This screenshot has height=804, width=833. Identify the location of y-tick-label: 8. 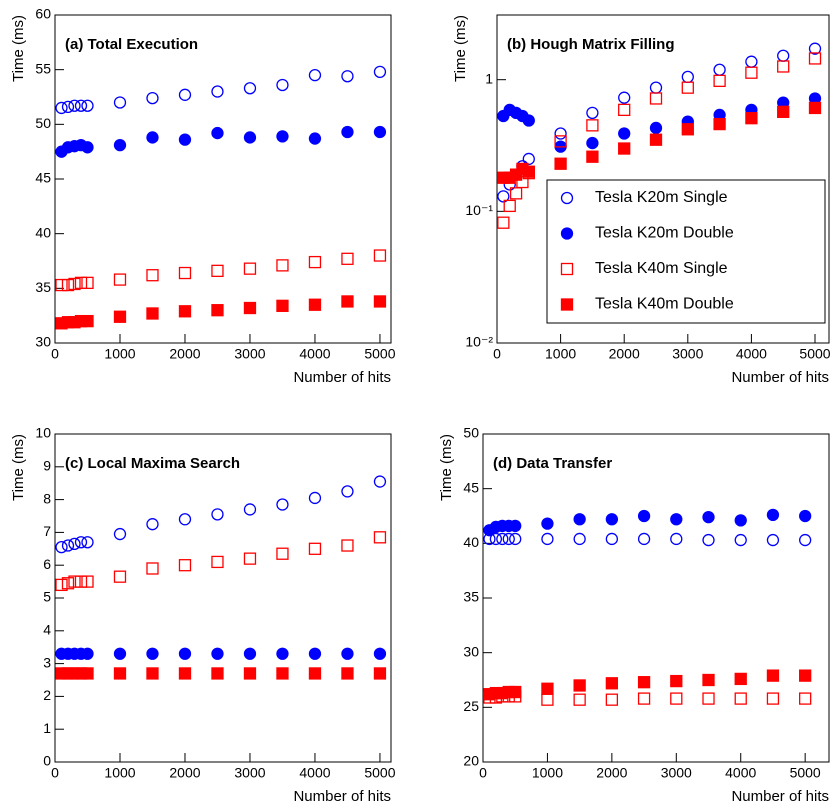
(47, 498).